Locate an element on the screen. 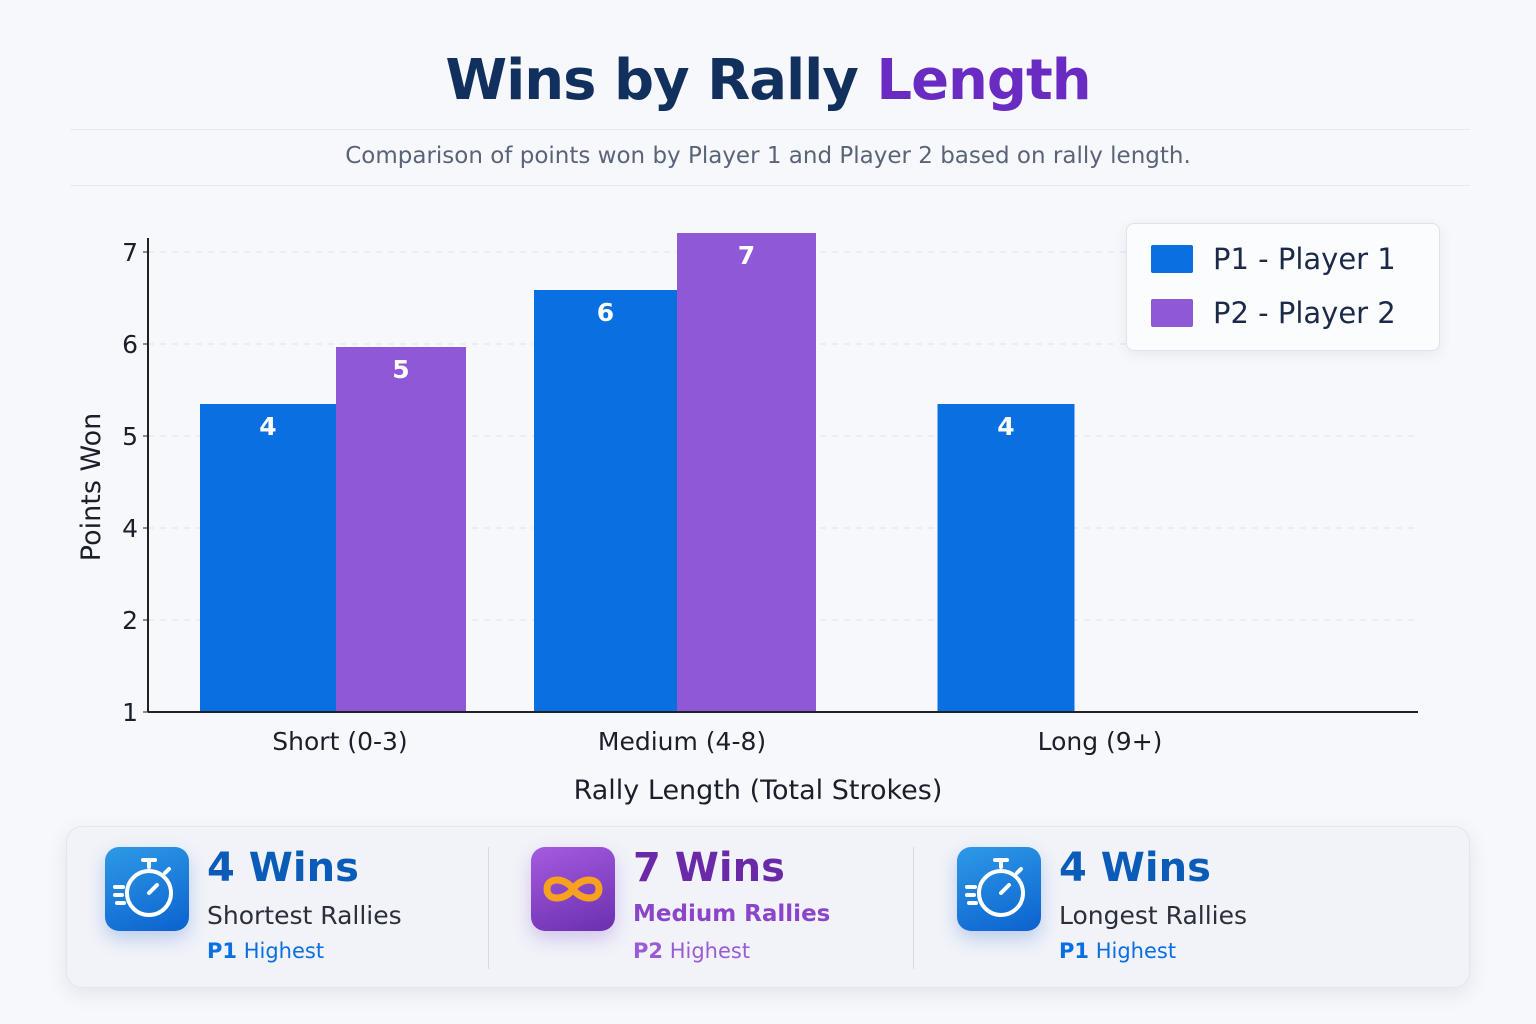 The image size is (1536, 1024). card-player: P2 is located at coordinates (648, 951).